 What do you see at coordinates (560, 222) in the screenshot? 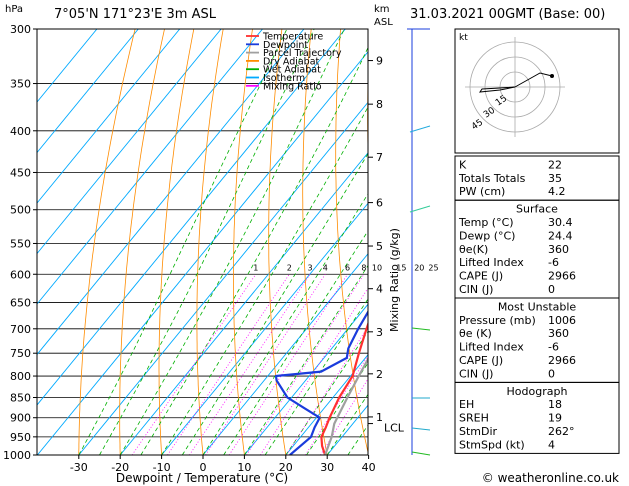
I see `surface-row-value: 30.4` at bounding box center [560, 222].